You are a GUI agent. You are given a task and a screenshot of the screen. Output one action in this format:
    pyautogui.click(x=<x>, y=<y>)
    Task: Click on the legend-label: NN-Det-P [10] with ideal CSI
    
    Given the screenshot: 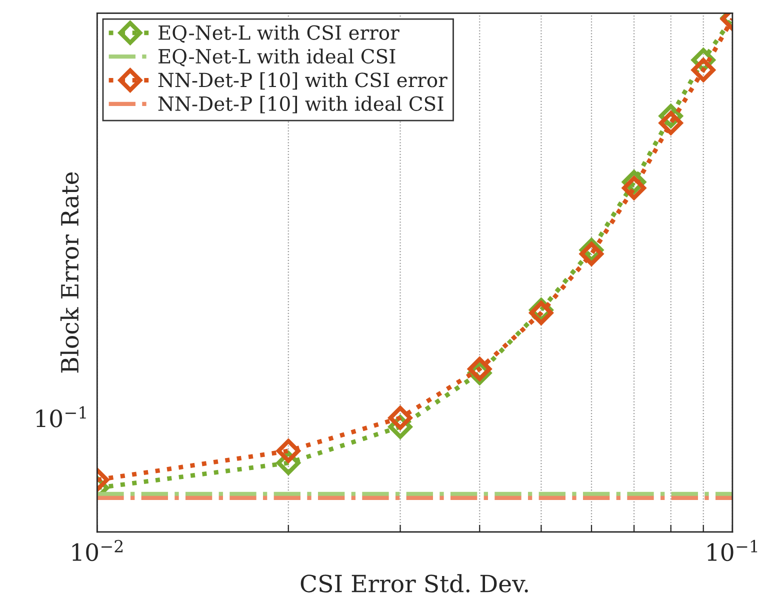 What is the action you would take?
    pyautogui.click(x=301, y=105)
    